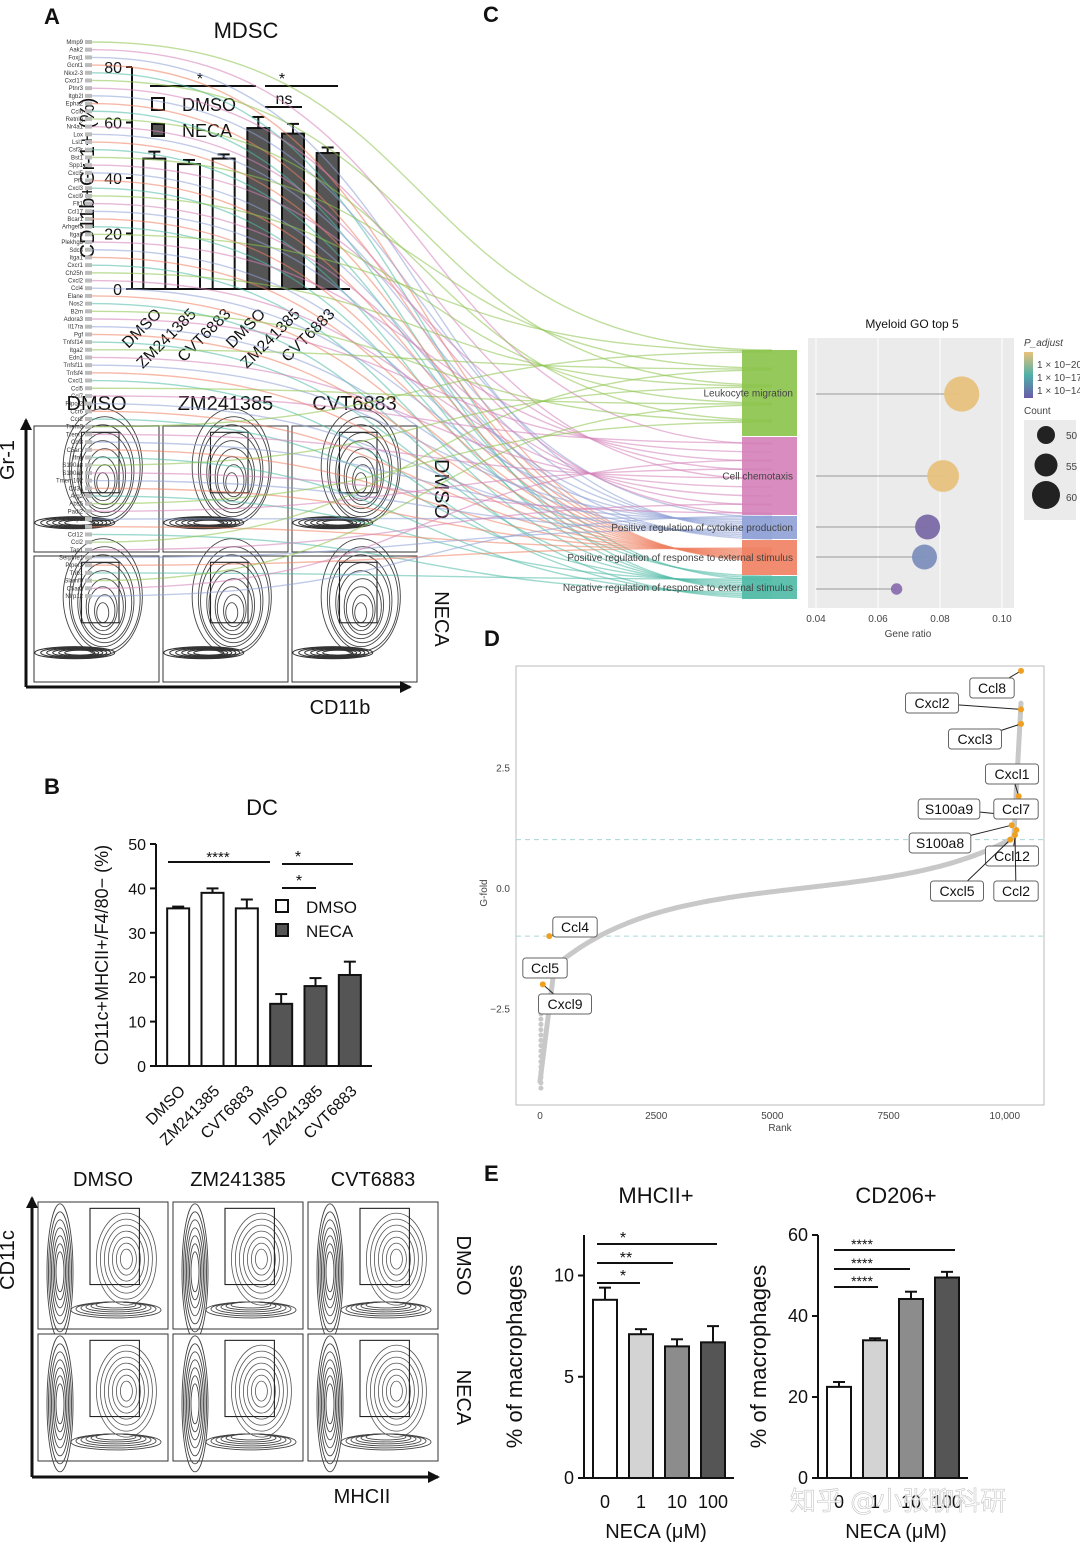 This screenshot has height=1546, width=1080. What do you see at coordinates (1046, 465) in the screenshot?
I see `legend-dot` at bounding box center [1046, 465].